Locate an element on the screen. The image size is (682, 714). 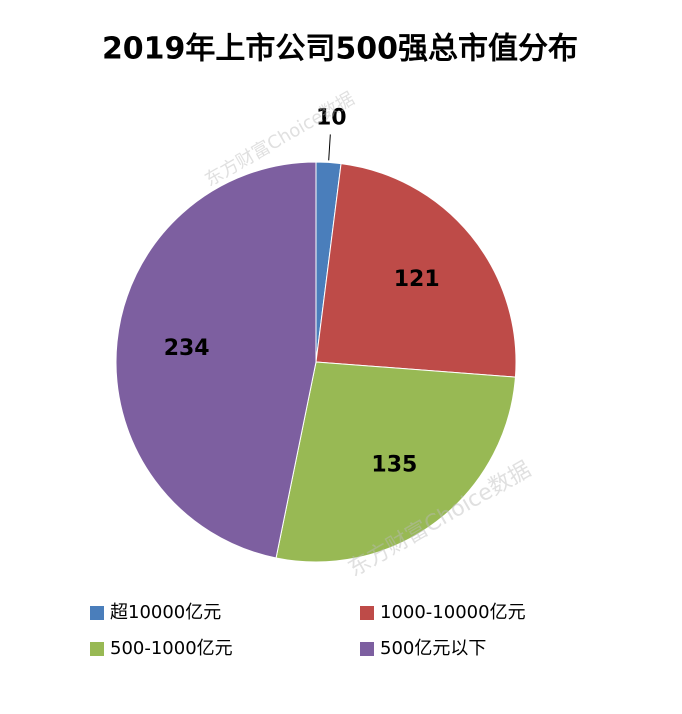
legend-label: 超10000亿元 is located at coordinates (165, 612).